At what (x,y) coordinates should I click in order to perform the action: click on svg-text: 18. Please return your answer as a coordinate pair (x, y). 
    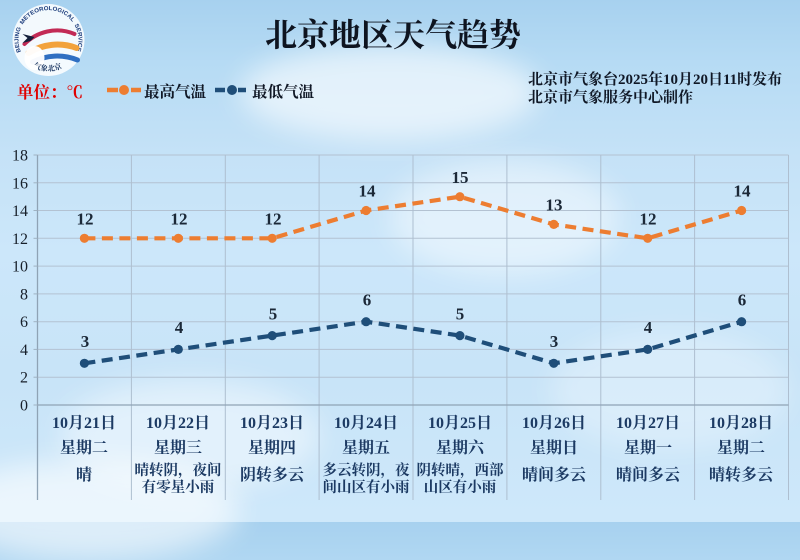
    Looking at the image, I should click on (20, 156).